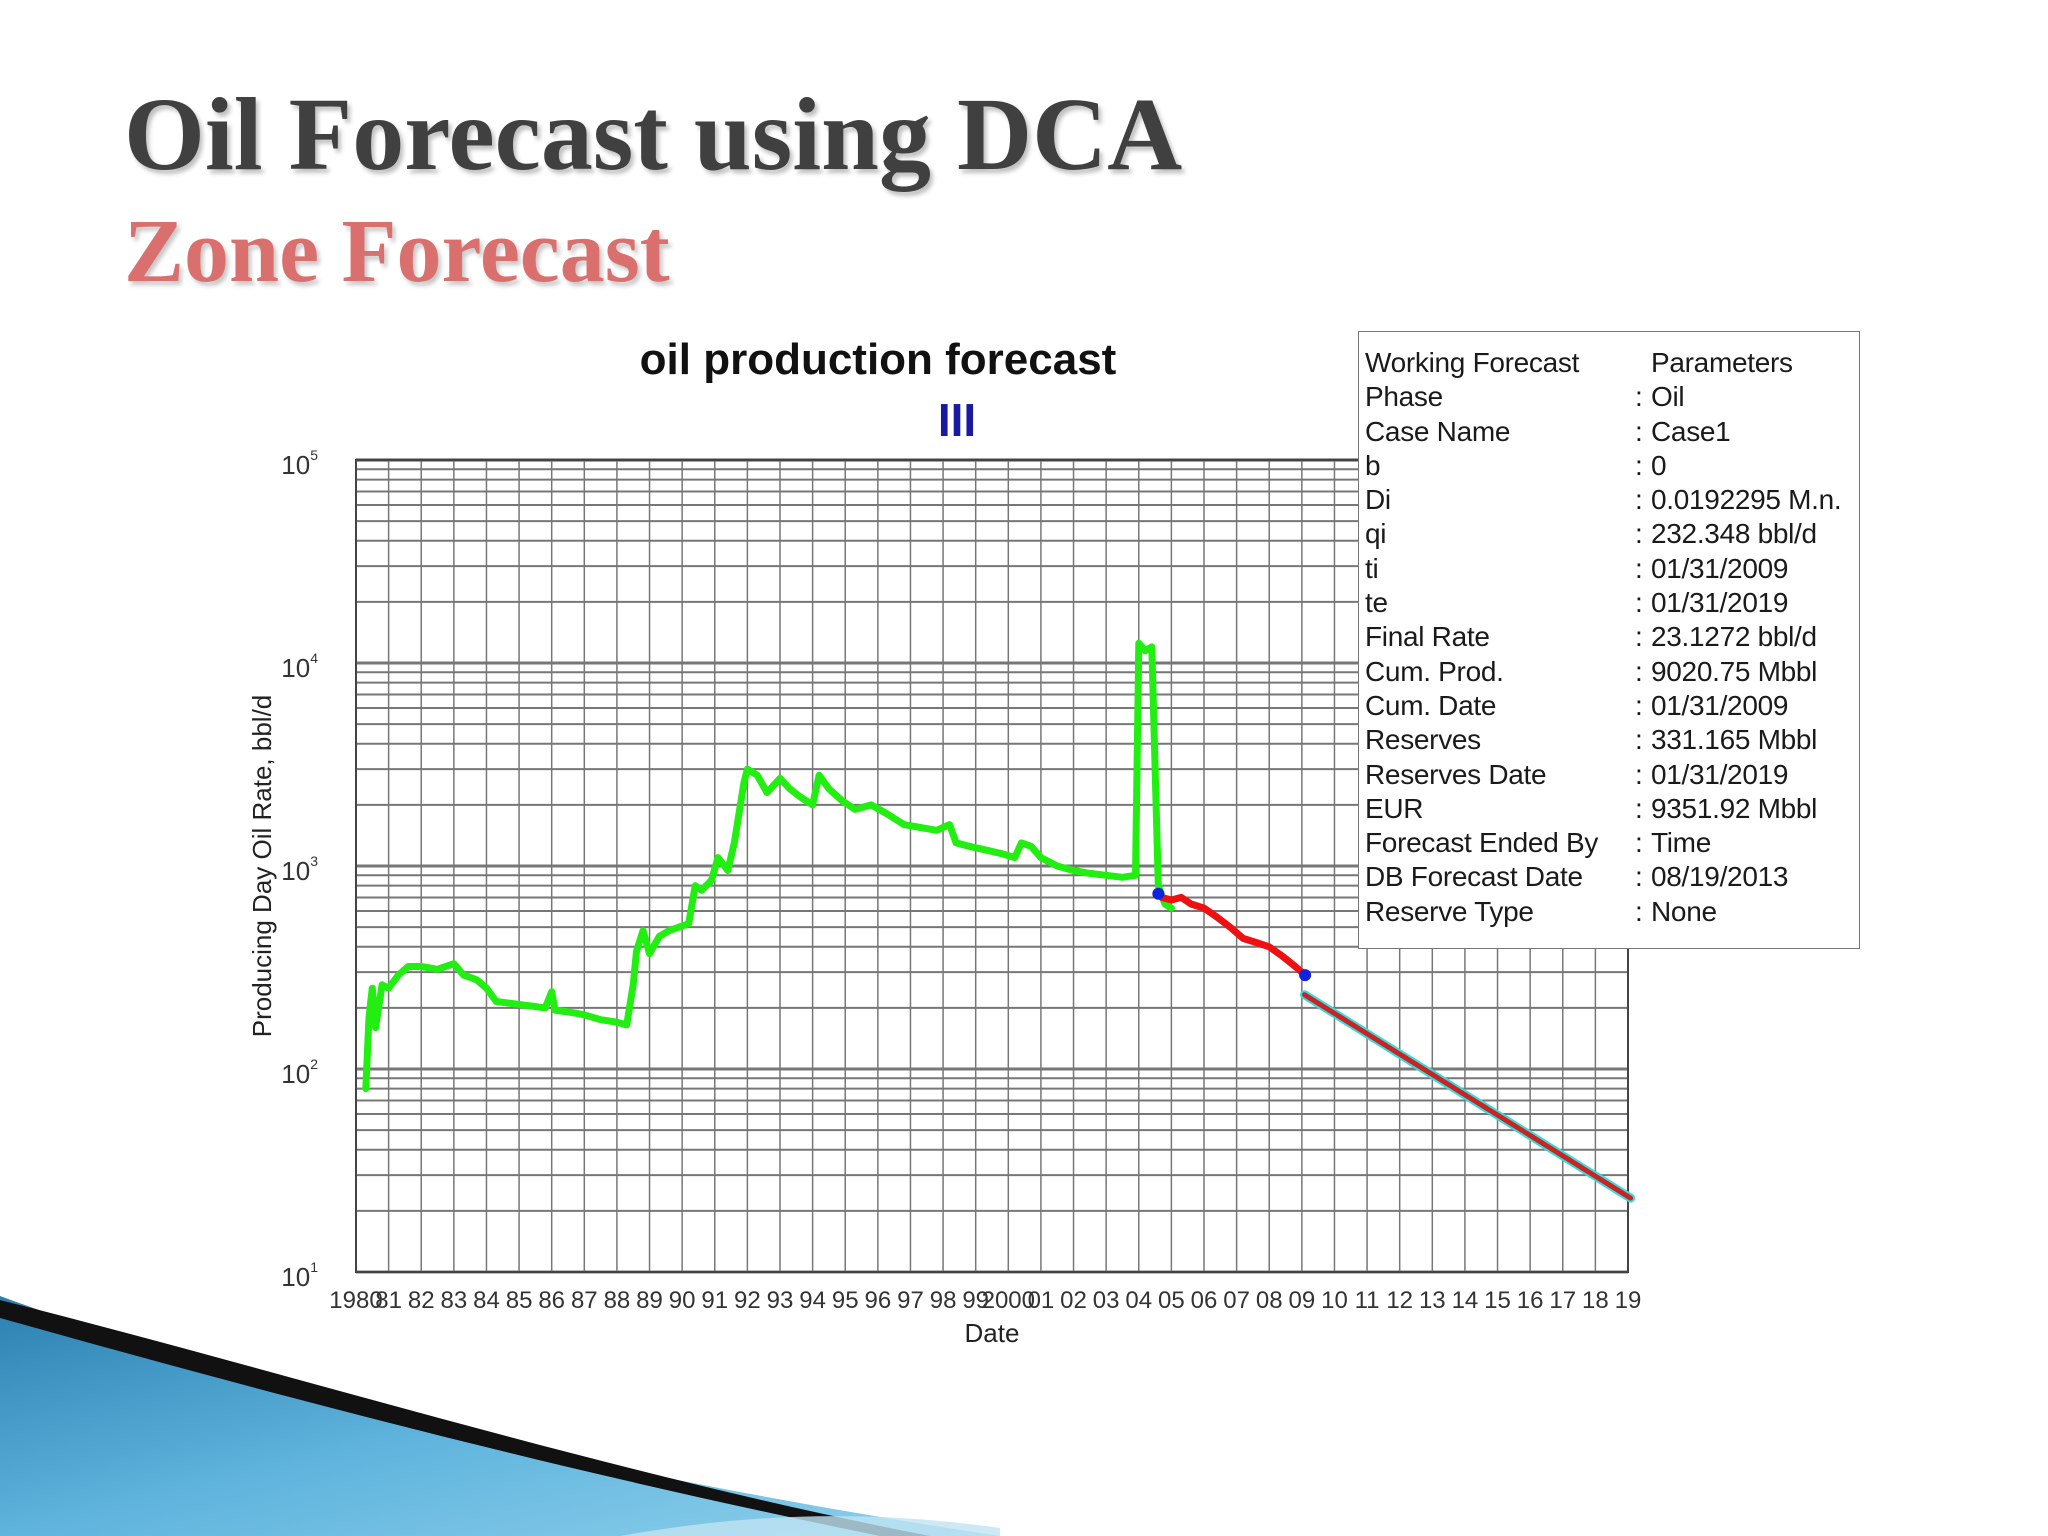  Describe the element at coordinates (1482, 843) in the screenshot. I see `parameter-label: Forecast Ended By` at that location.